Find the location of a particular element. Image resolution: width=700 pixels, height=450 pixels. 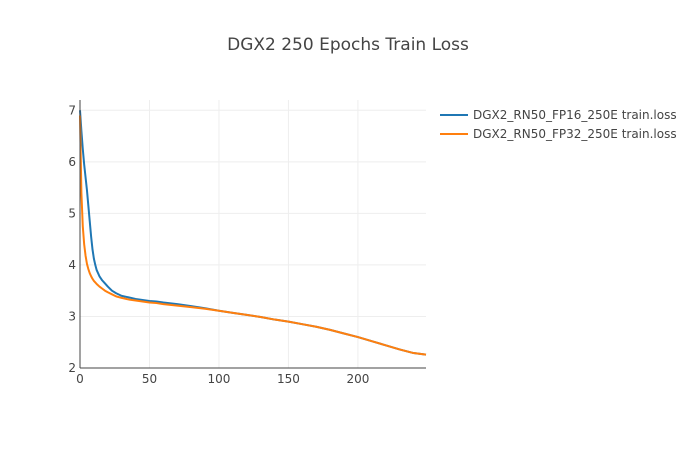

x-tick-label: 100 is located at coordinates (219, 379).